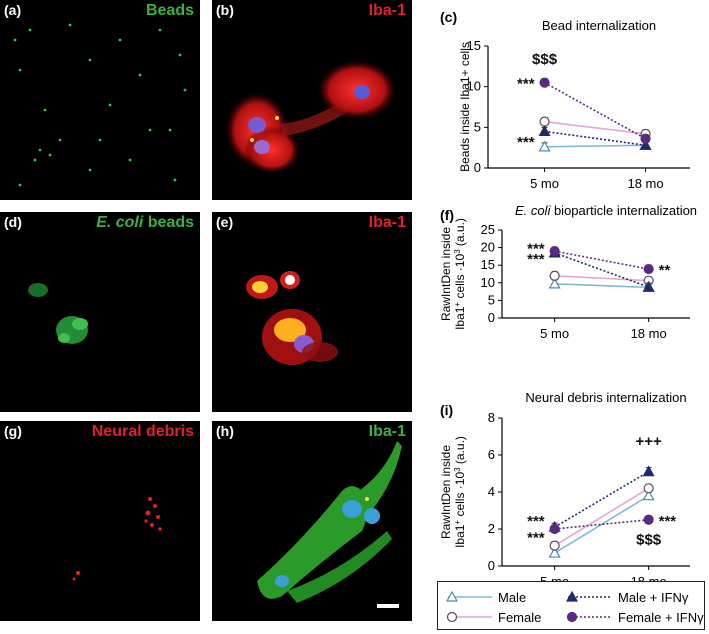 The width and height of the screenshot is (709, 634). Describe the element at coordinates (388, 606) in the screenshot. I see `scale-bar` at that location.